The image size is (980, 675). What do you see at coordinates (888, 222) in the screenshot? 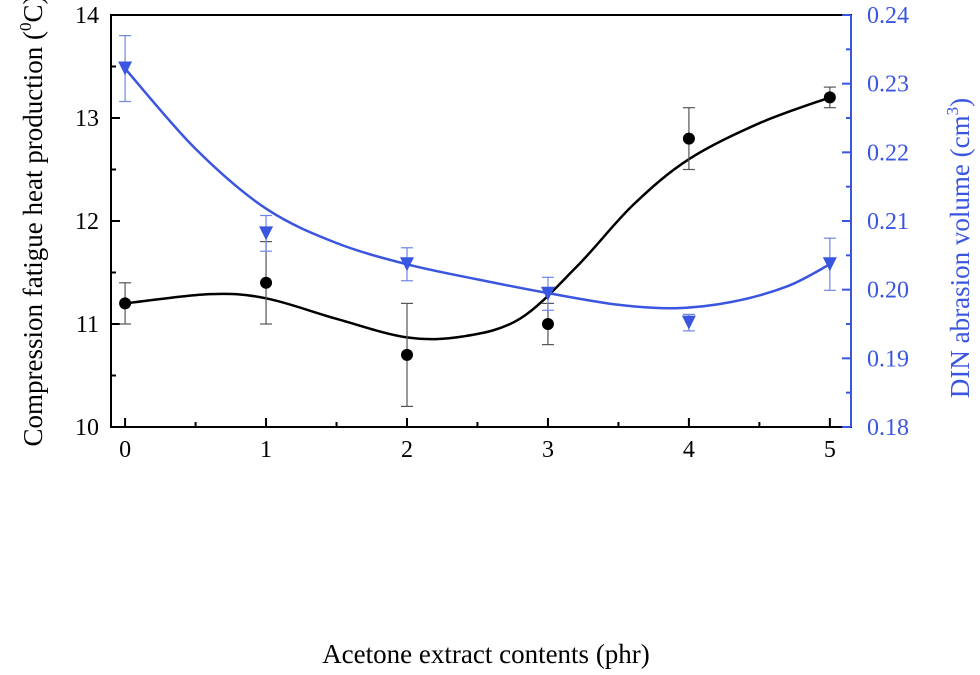
I see `right-tick-label: 0.21` at bounding box center [888, 222].